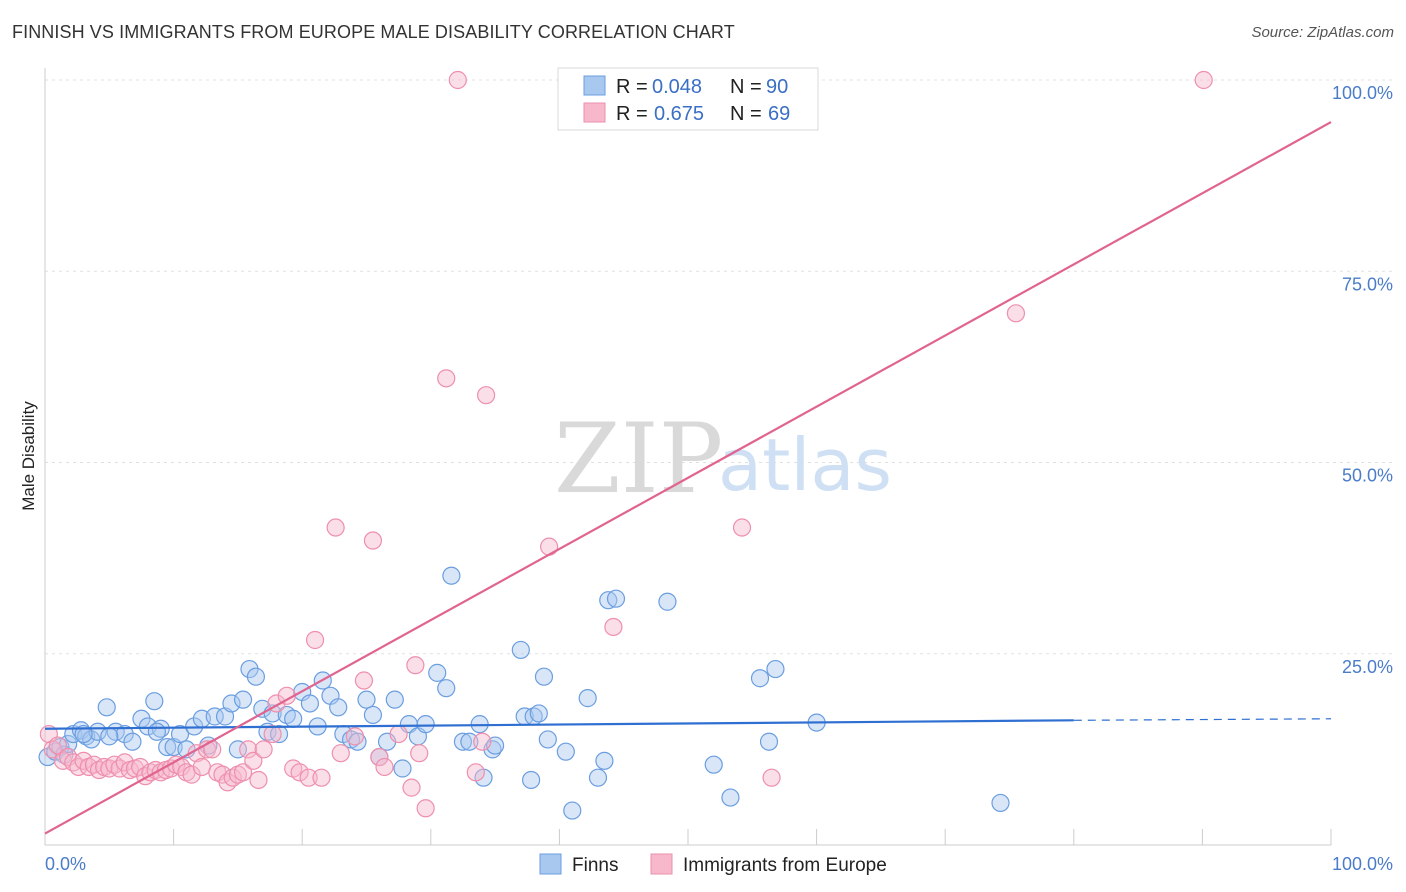 The image size is (1406, 892). I want to click on trend-line-finns-extension, so click(1202, 719).